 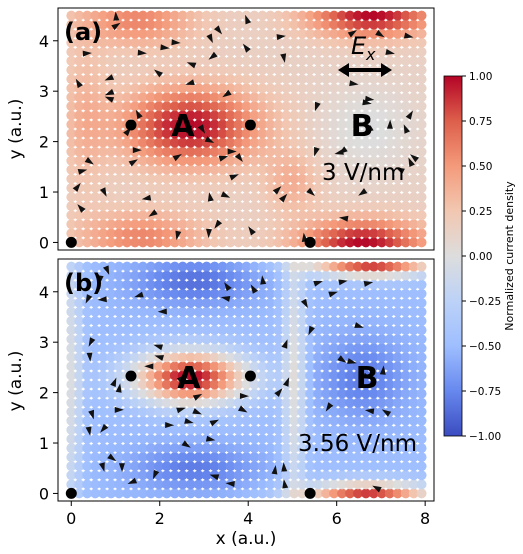 I want to click on panel-b-region-a: A, so click(x=189, y=378).